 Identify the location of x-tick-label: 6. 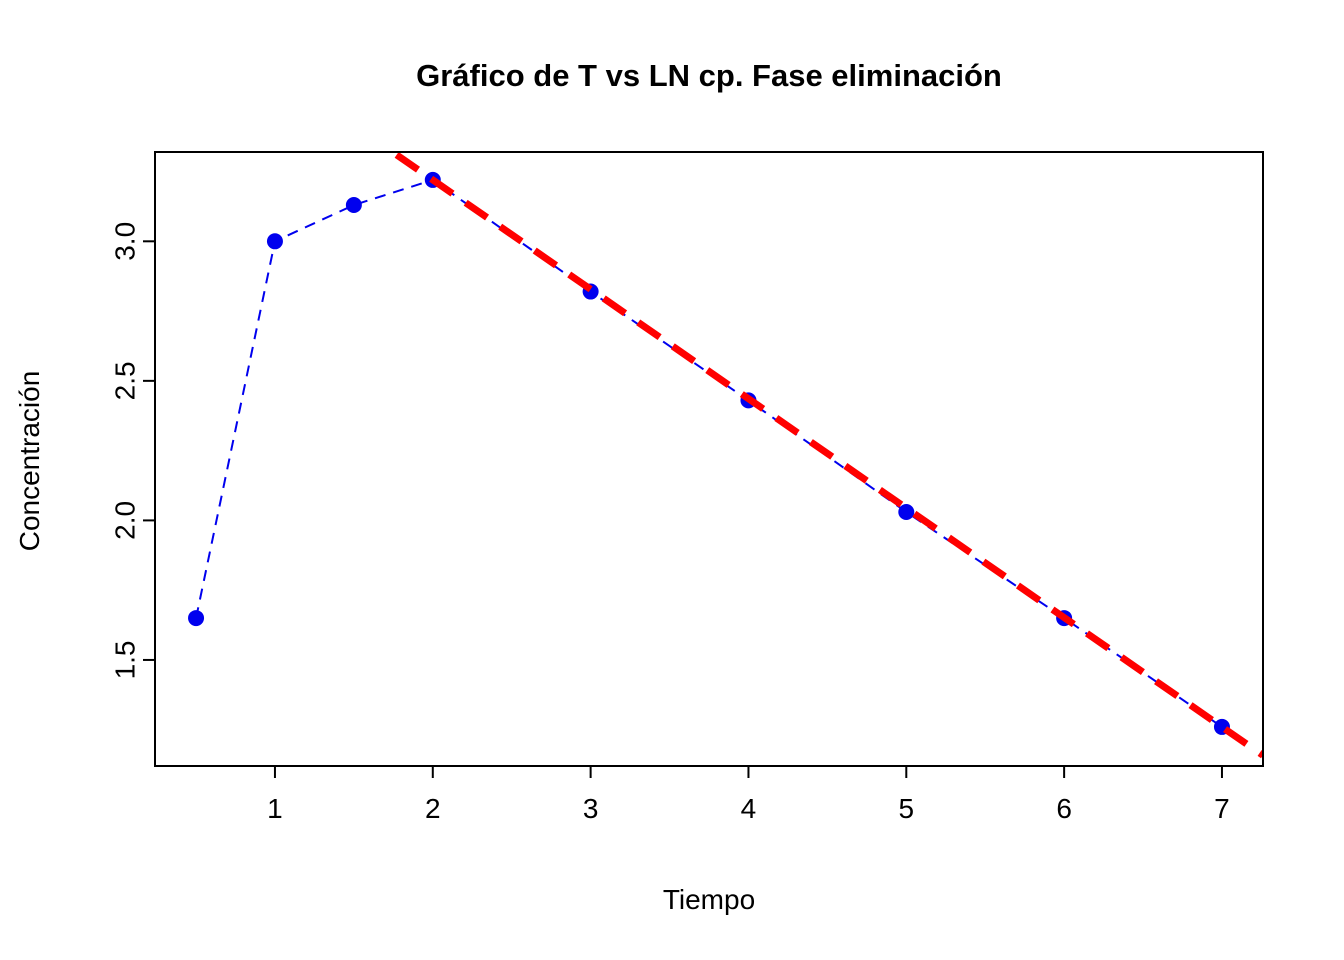
(1064, 808).